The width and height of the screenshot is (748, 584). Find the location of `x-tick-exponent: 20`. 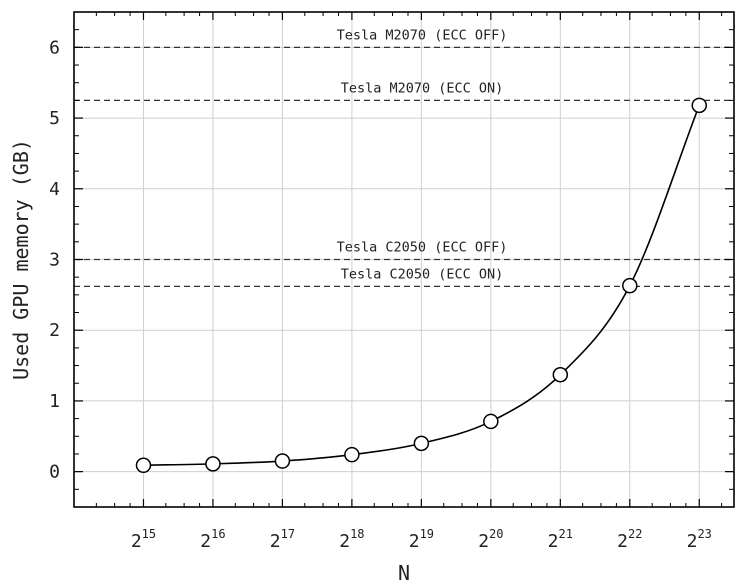

x-tick-exponent: 20 is located at coordinates (496, 534).